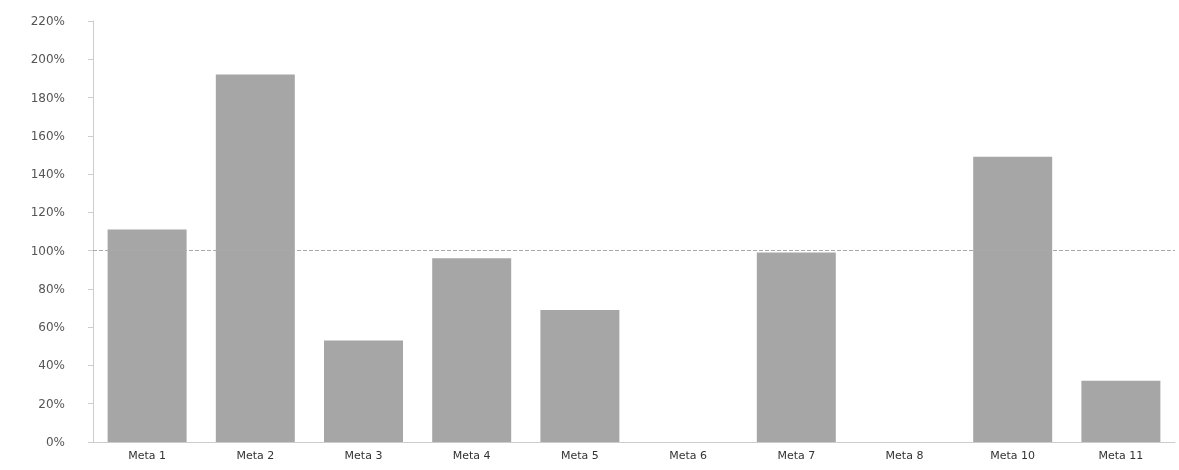 The image size is (1179, 470). Describe the element at coordinates (51, 403) in the screenshot. I see `y-tick-label: 20%` at that location.